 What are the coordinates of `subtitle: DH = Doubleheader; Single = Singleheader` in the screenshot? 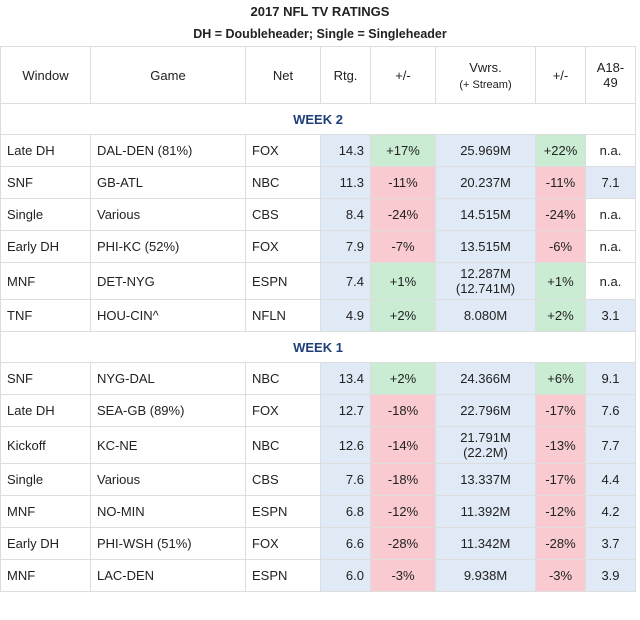 It's located at (320, 34).